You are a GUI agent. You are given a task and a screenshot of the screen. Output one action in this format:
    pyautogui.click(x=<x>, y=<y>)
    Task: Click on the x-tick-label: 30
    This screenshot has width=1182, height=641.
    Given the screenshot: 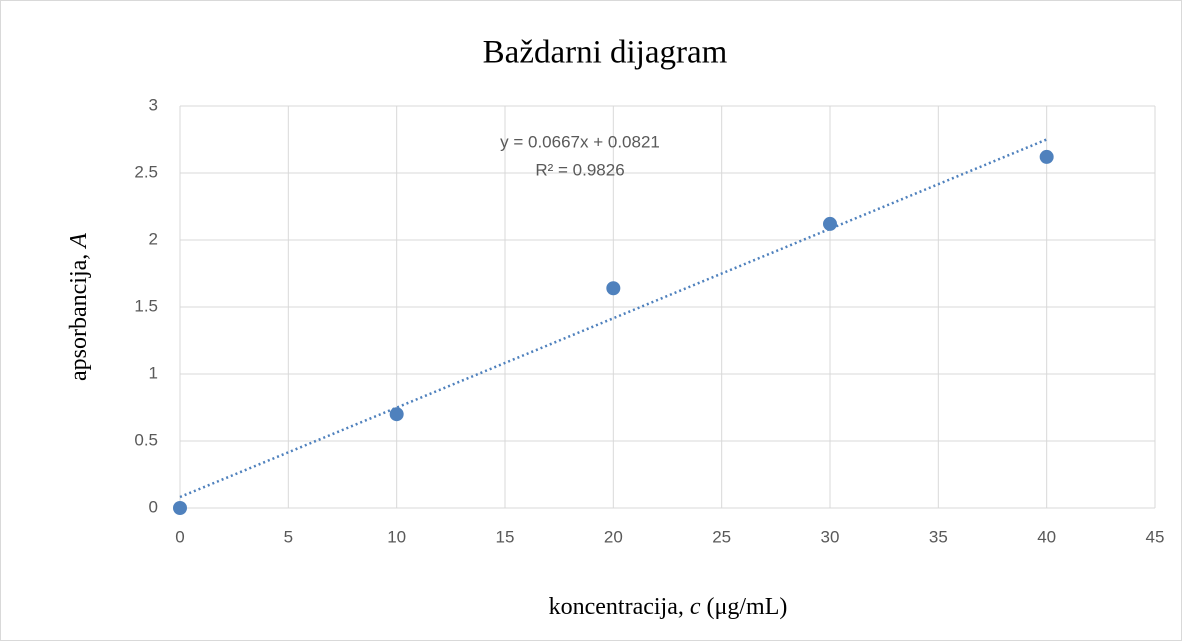 What is the action you would take?
    pyautogui.click(x=830, y=536)
    